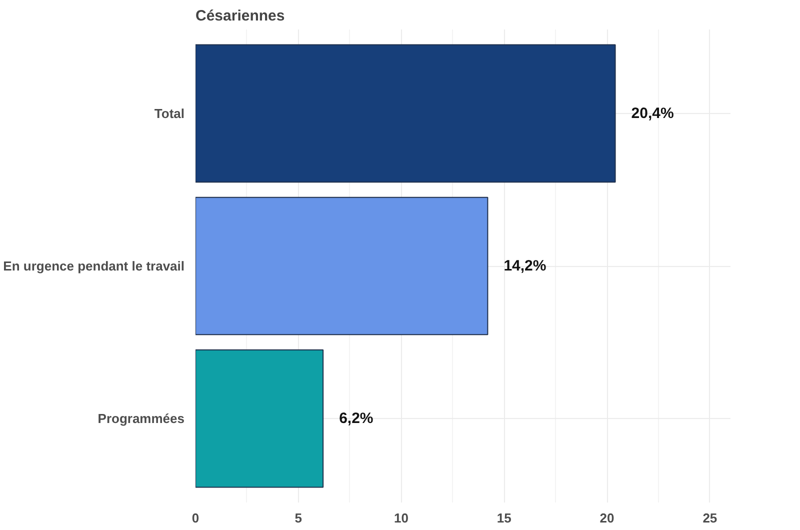 The width and height of the screenshot is (800, 530). Describe the element at coordinates (652, 113) in the screenshot. I see `data-label: 20,4%` at that location.